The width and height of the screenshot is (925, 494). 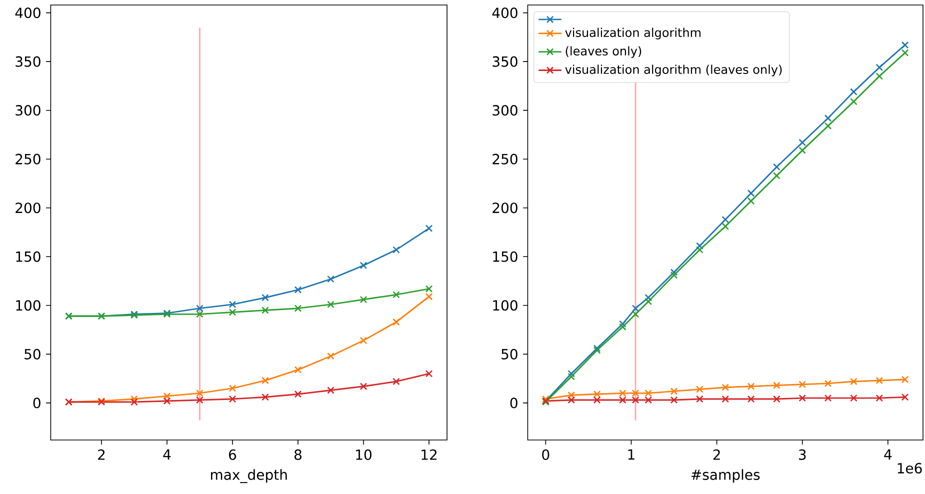 I want to click on legend-label: visualization algorithm, so click(x=632, y=34).